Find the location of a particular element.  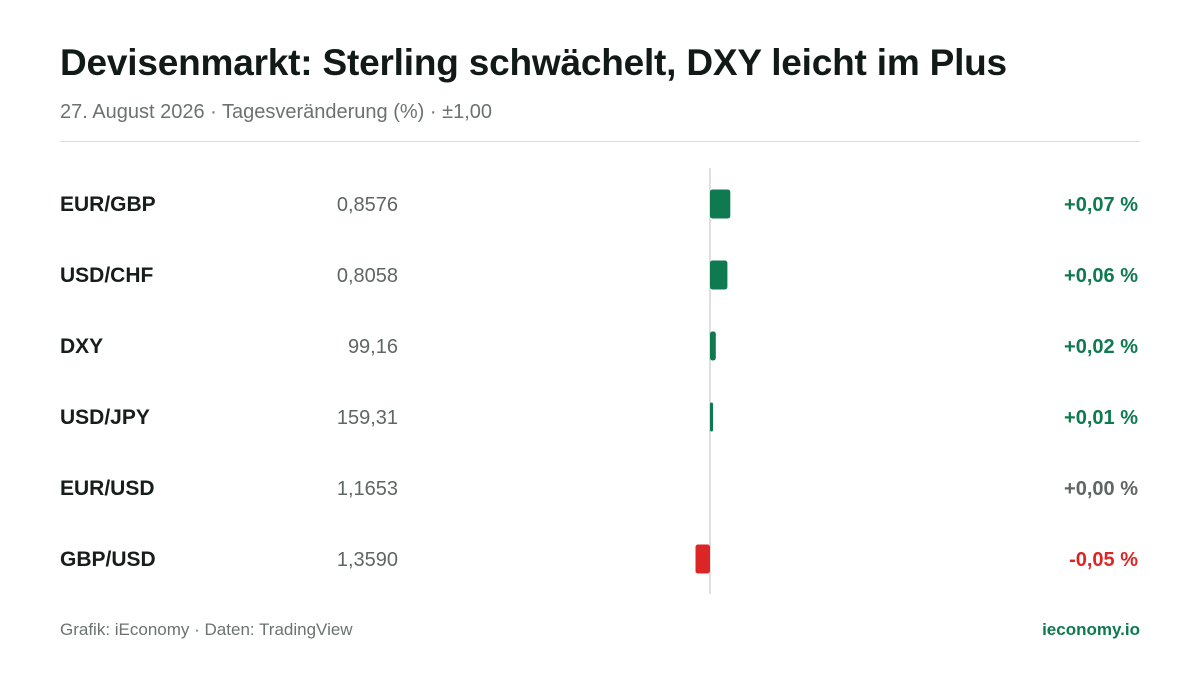

pair-label: EUR/GBP is located at coordinates (108, 204).